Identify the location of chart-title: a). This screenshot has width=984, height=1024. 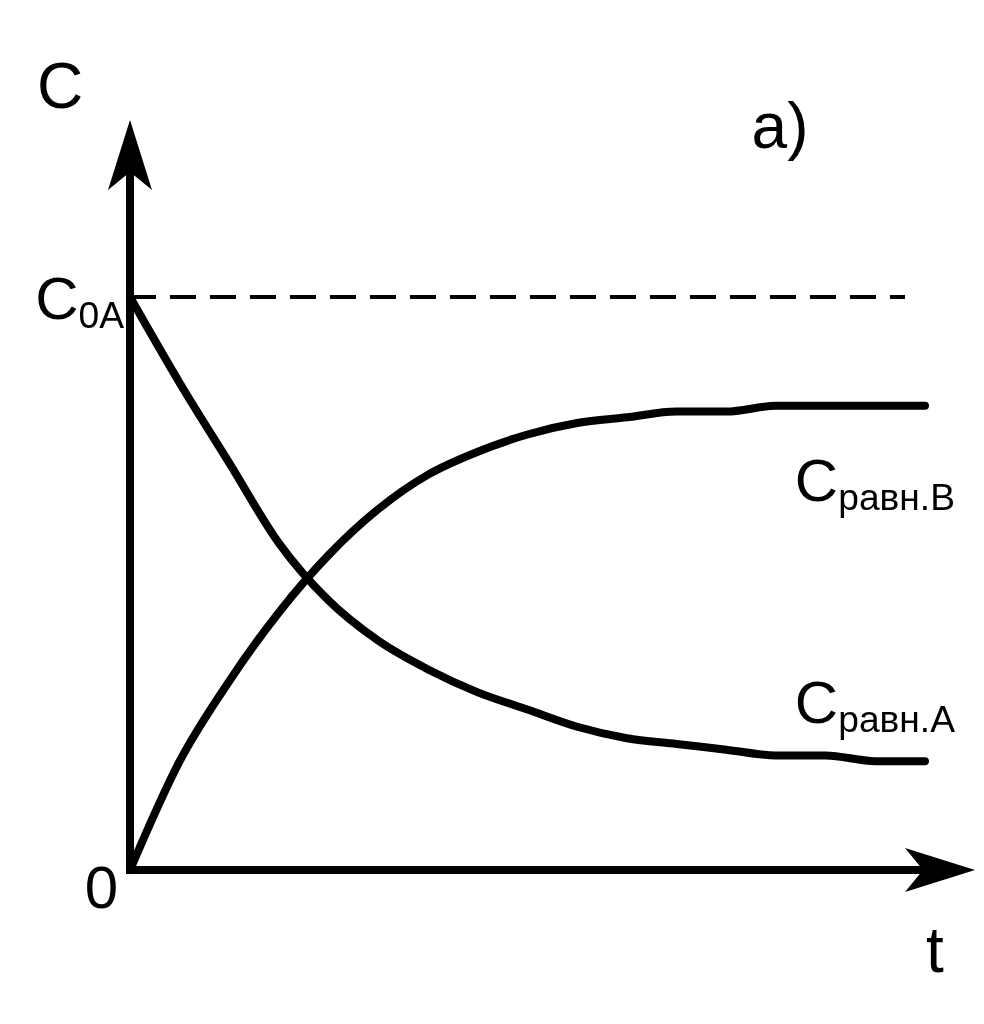
(780, 126).